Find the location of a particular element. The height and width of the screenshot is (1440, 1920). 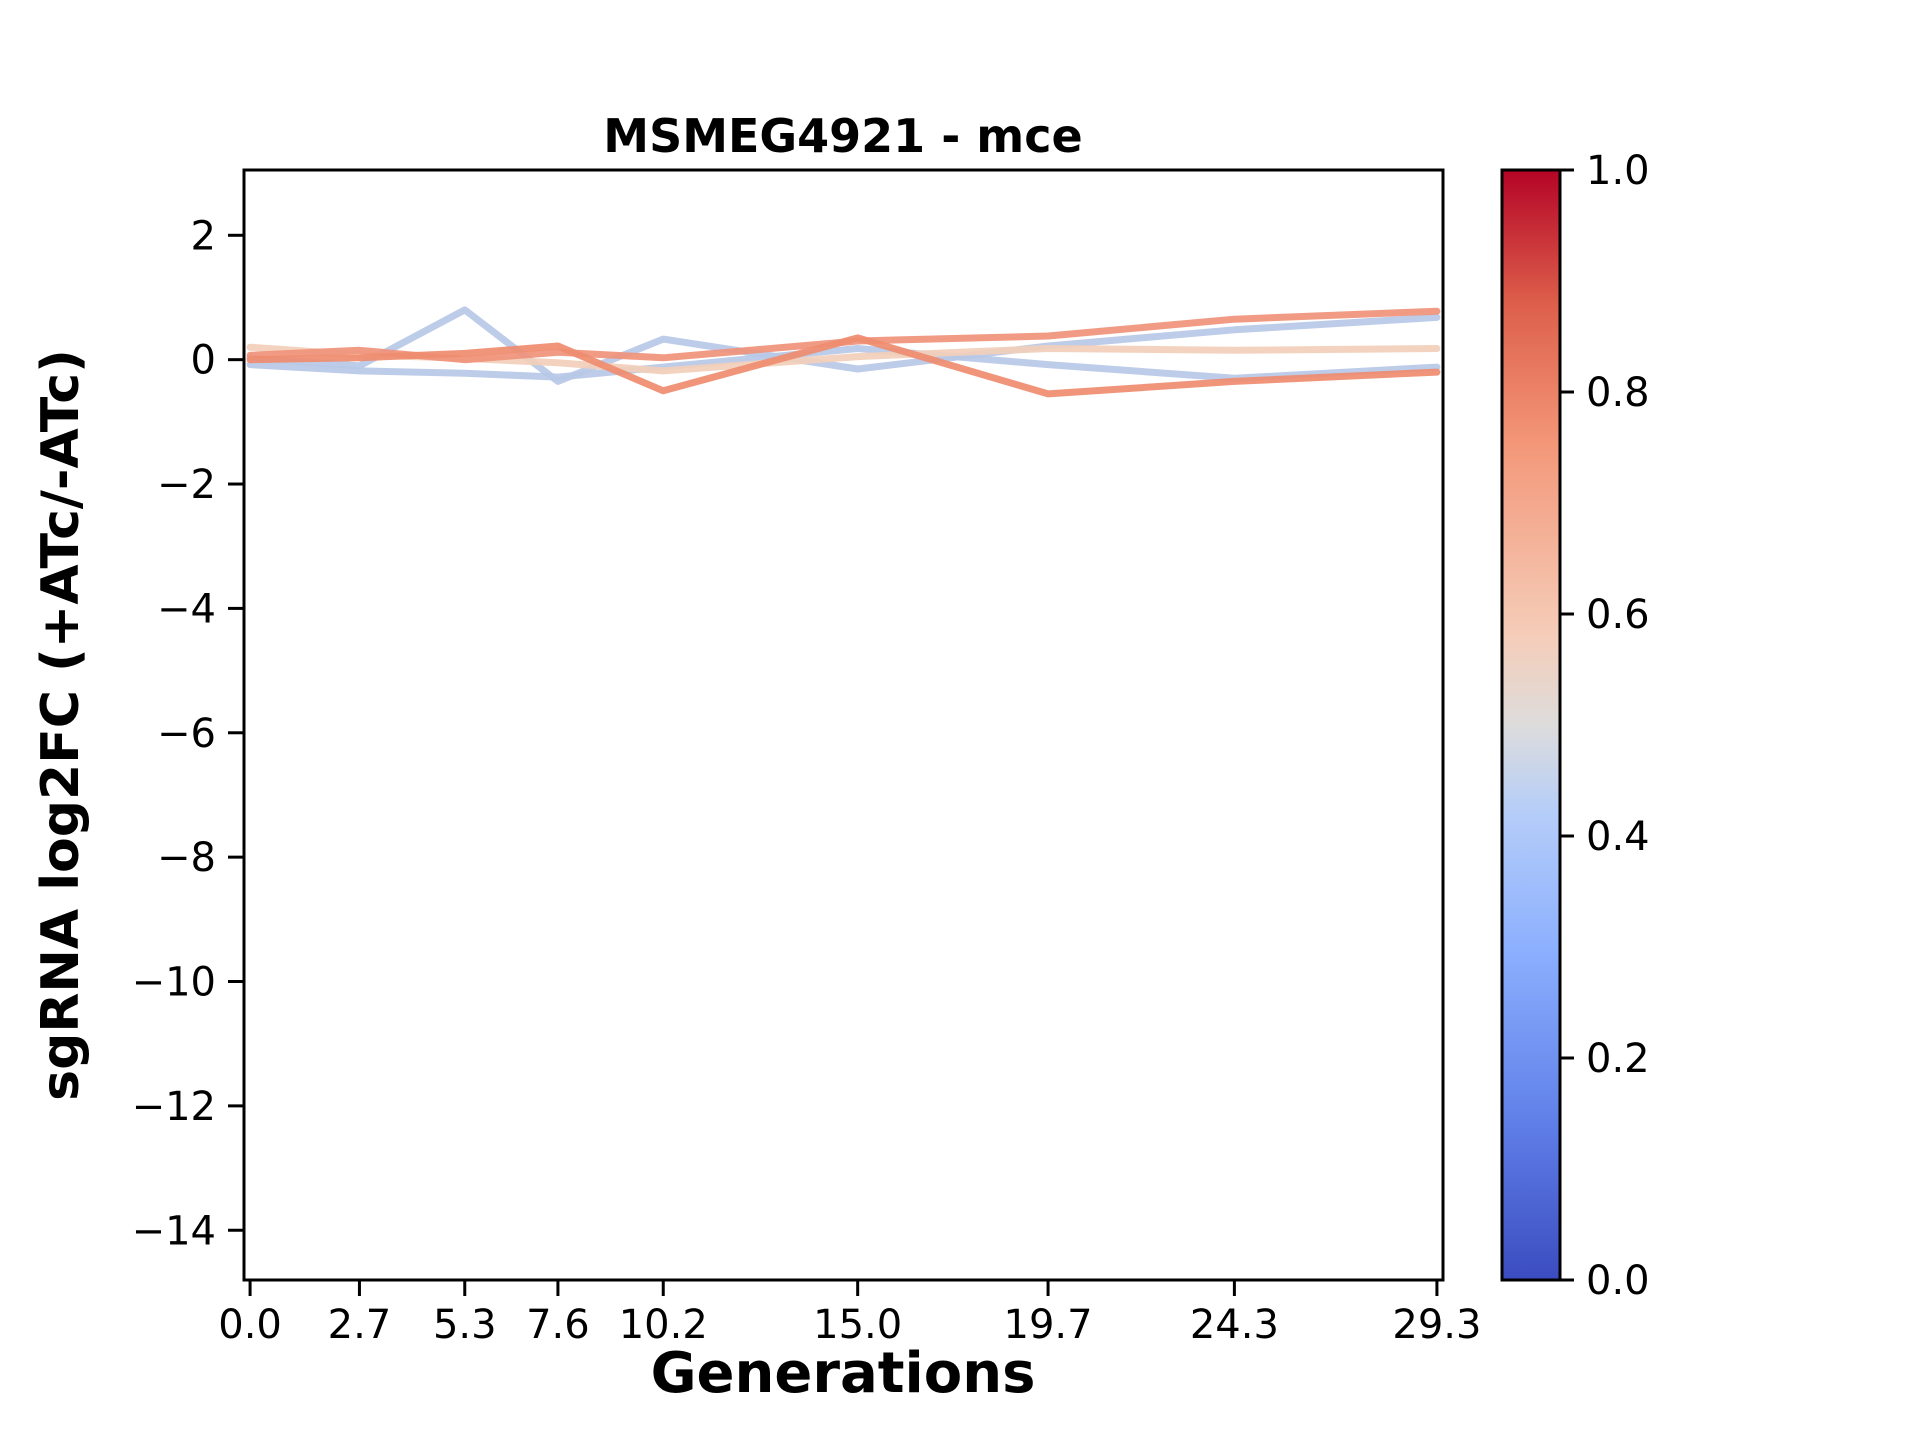

colorbar is located at coordinates (1531, 725).